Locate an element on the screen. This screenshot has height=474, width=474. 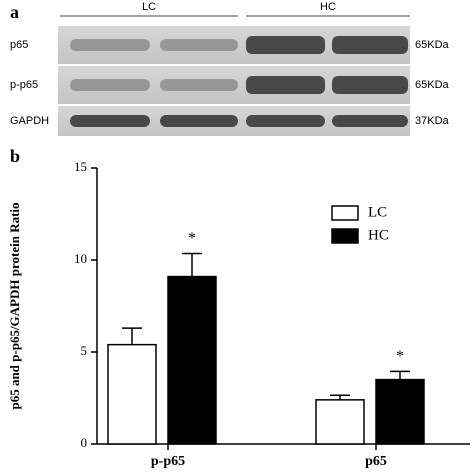
y-axis-label: p65 and p-p65/GAPDH protein Ratio is located at coordinates (14, 305).